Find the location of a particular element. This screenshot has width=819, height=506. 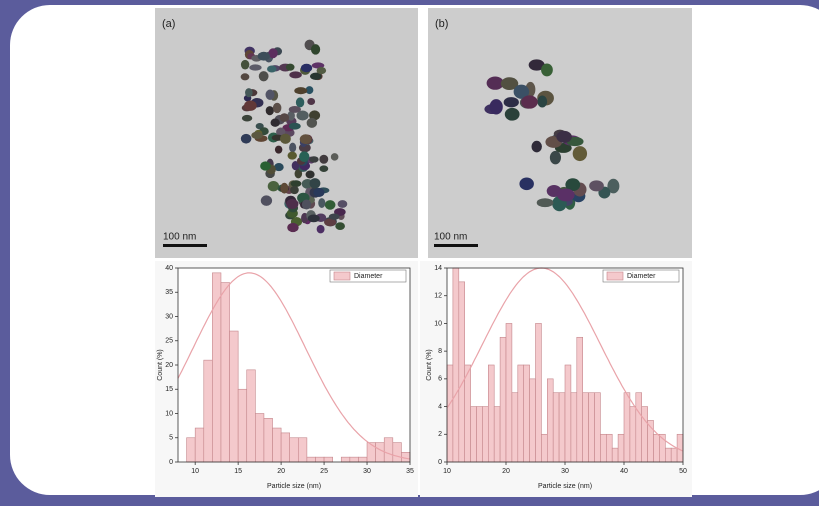

legend-swatch is located at coordinates (342, 276).